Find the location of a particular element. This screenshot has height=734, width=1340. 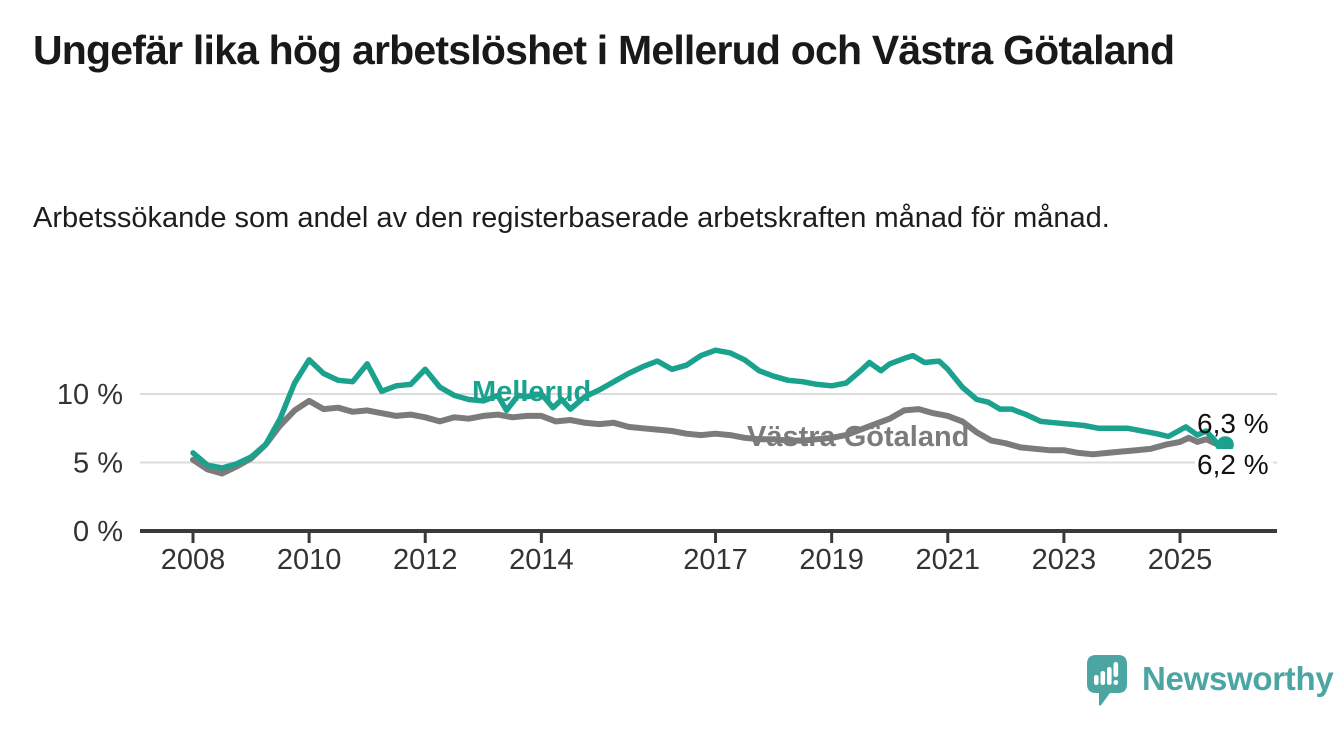

newsworthy-brand: Newsworthy is located at coordinates (1210, 681).